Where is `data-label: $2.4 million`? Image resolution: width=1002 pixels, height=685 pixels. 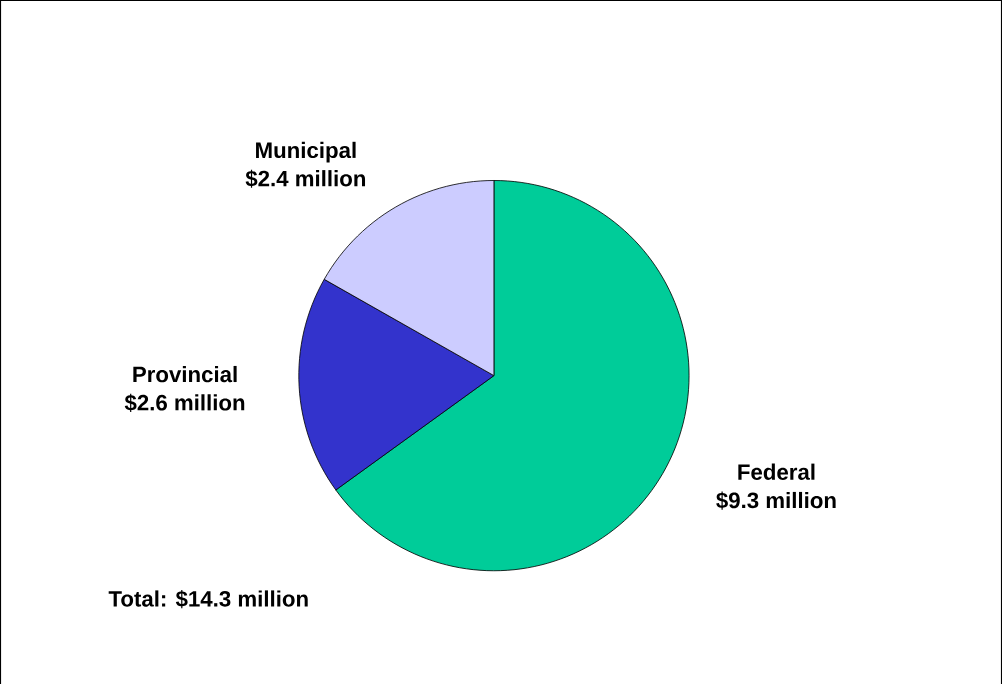 data-label: $2.4 million is located at coordinates (305, 179).